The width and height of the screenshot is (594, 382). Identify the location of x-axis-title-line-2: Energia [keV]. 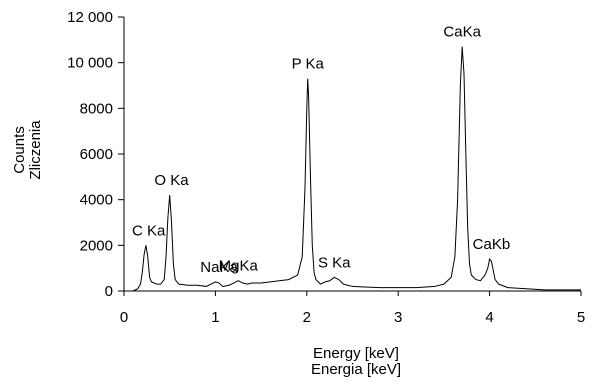
(356, 369).